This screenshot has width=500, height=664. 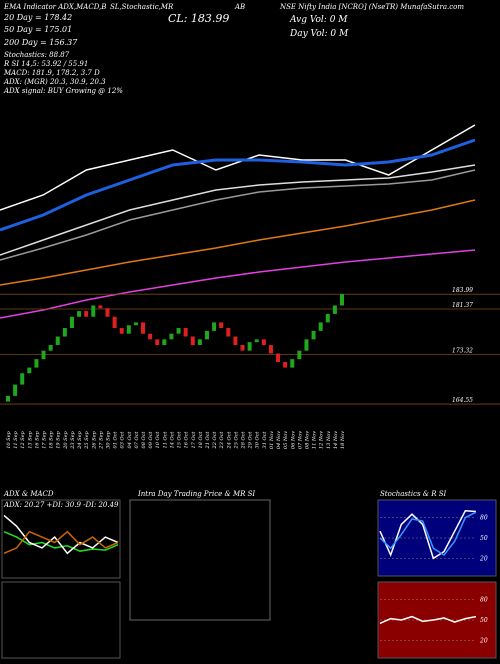 What do you see at coordinates (142, 7) in the screenshot?
I see `stoch-header: SL,Stochastic,MR` at bounding box center [142, 7].